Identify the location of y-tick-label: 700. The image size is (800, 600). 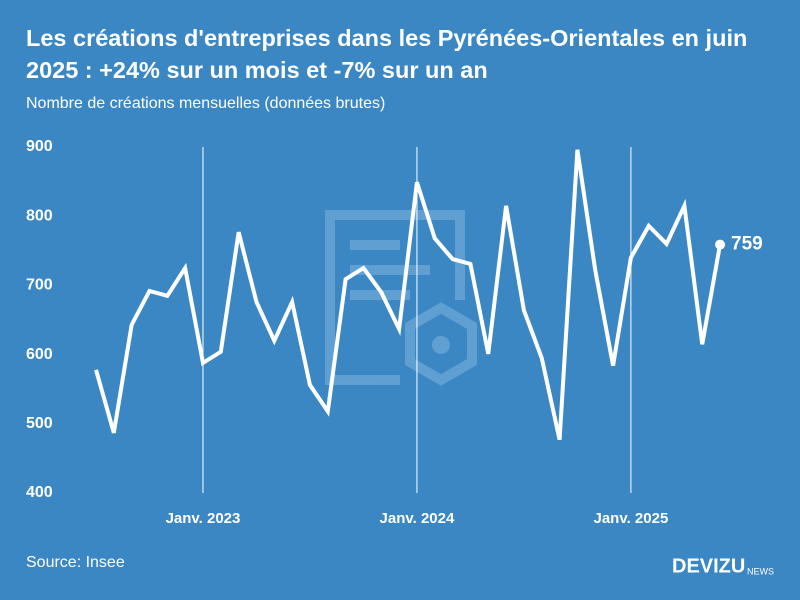
(39, 285).